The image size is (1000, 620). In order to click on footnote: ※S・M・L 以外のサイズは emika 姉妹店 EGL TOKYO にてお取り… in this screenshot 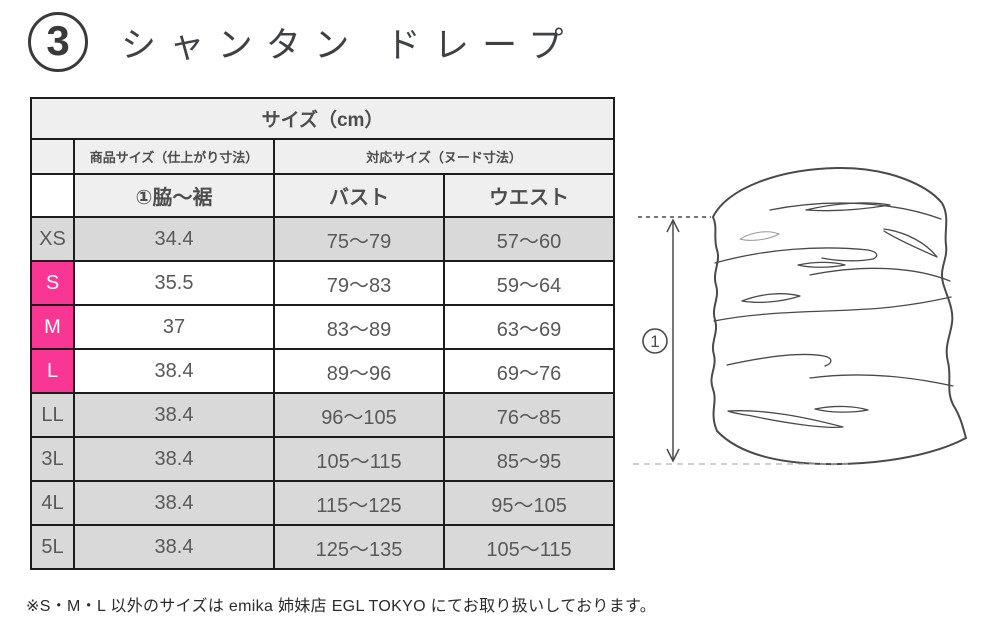, I will do `click(341, 606)`.